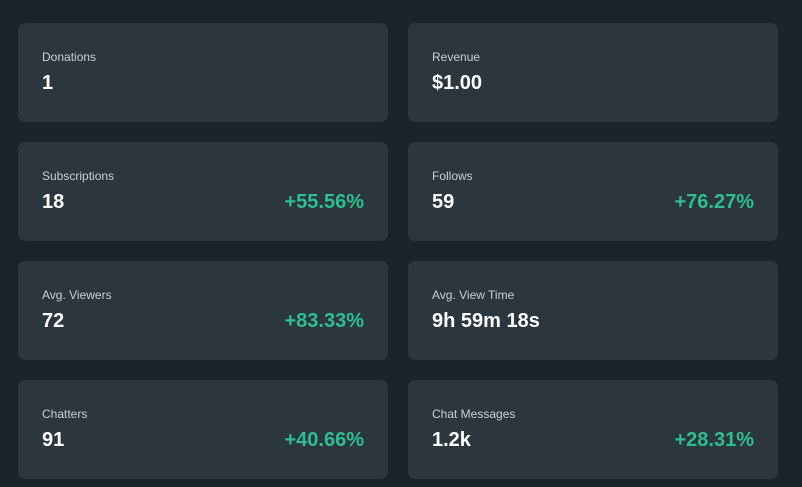 The image size is (802, 487). Describe the element at coordinates (203, 202) in the screenshot. I see `stat-row: 18 +55.56%` at that location.